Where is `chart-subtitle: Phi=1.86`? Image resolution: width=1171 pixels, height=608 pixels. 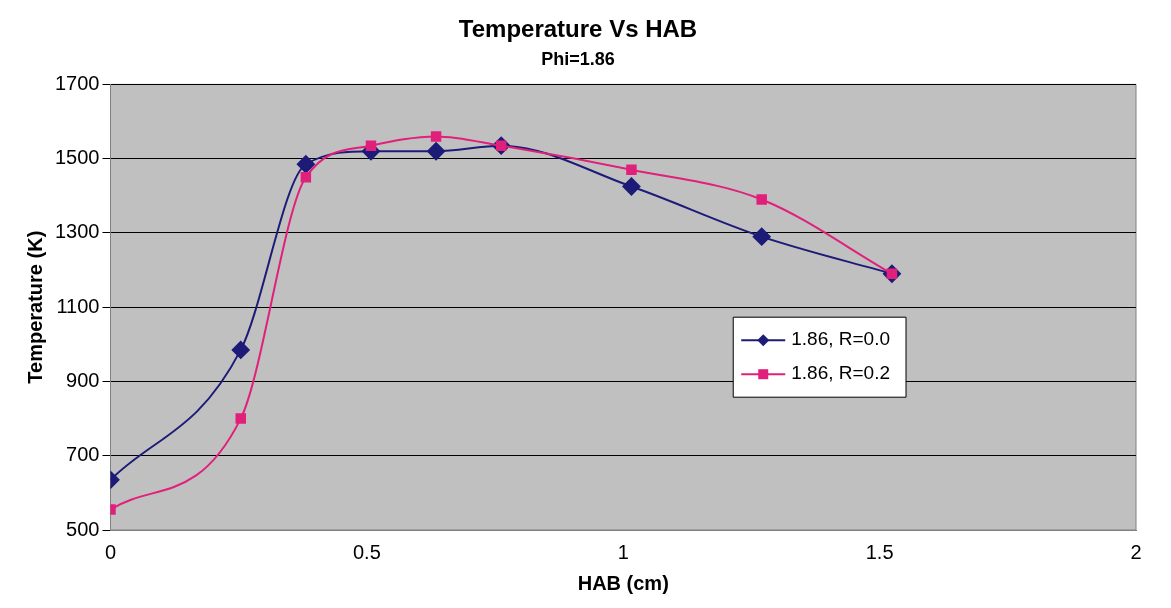 chart-subtitle: Phi=1.86 is located at coordinates (578, 58).